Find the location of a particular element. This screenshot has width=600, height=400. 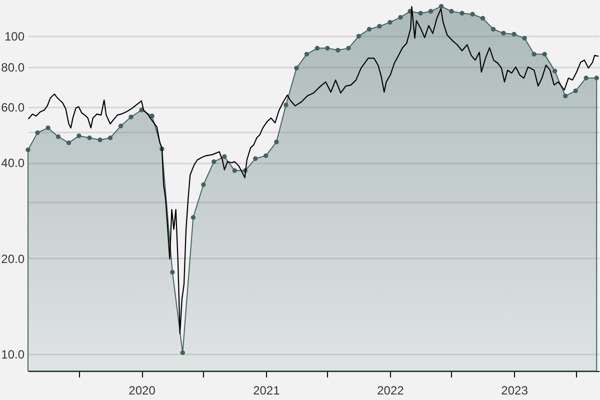

y-tick-label: 60.0 is located at coordinates (13, 107).